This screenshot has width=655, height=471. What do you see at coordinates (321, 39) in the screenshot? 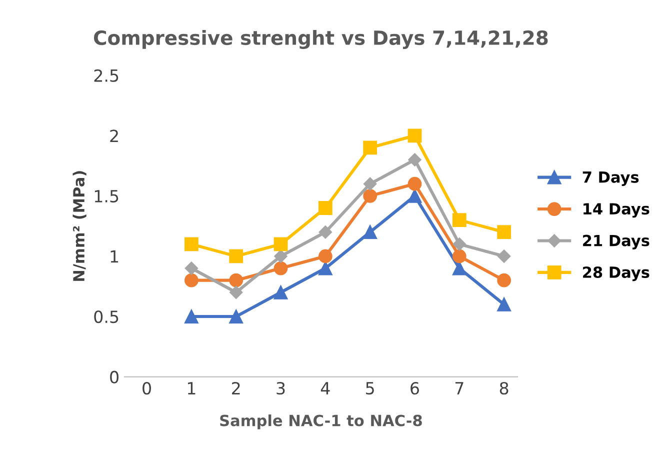
I see `chart-title: Compressive strenght vs Days 7,14,21,28` at bounding box center [321, 39].